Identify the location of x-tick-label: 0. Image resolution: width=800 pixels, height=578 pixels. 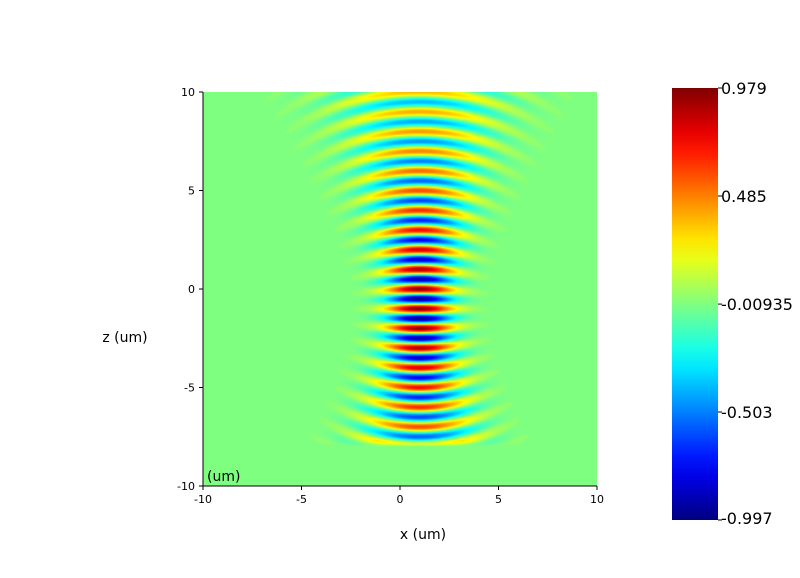
(400, 499).